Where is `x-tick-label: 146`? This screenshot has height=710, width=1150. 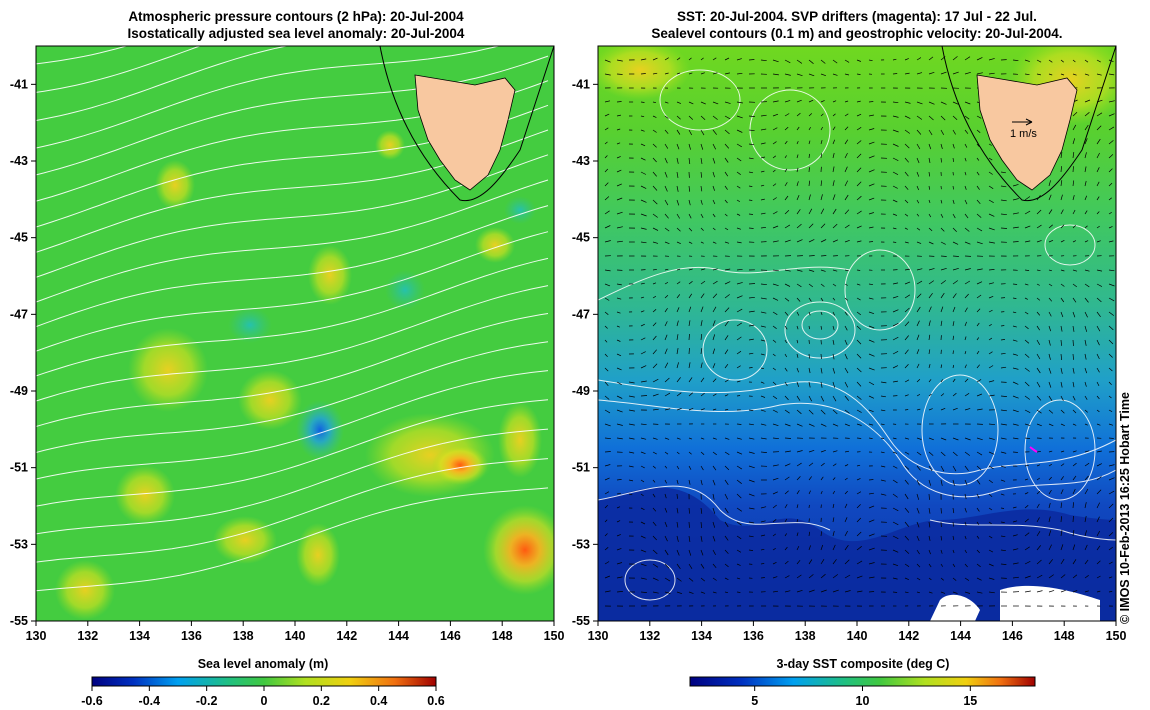
x-tick-label: 146 is located at coordinates (1012, 636).